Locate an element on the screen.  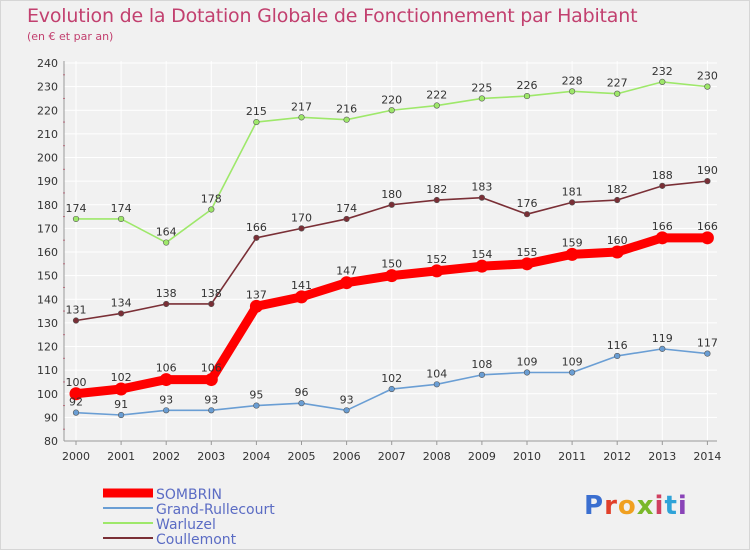
y-tick-label: 160 is located at coordinates (47, 252).